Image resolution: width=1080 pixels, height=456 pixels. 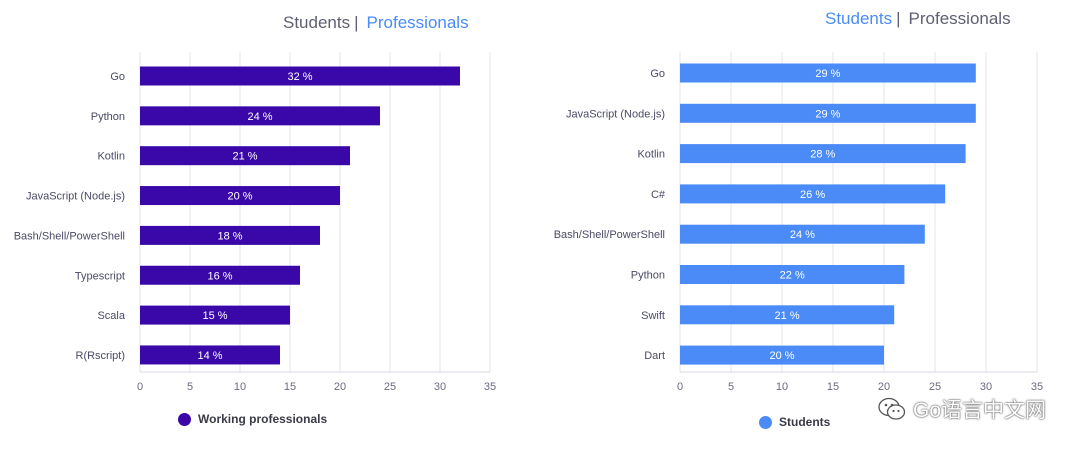 I want to click on left-legend: Working professionals, so click(x=252, y=419).